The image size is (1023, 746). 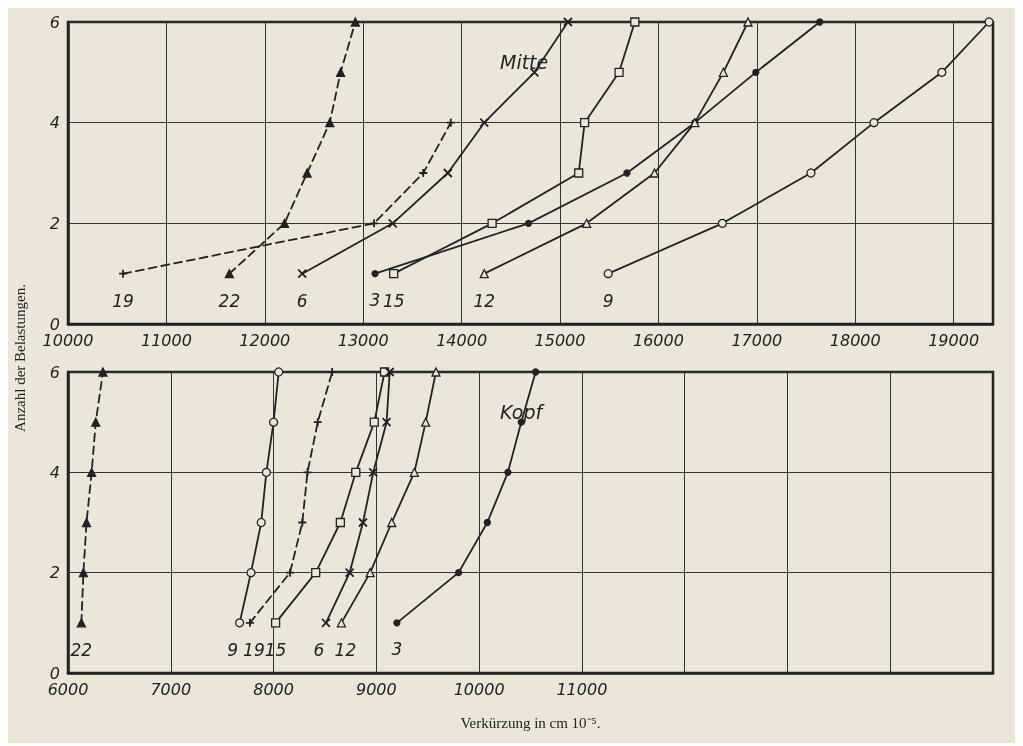 I want to click on series-label: 15, so click(x=393, y=300).